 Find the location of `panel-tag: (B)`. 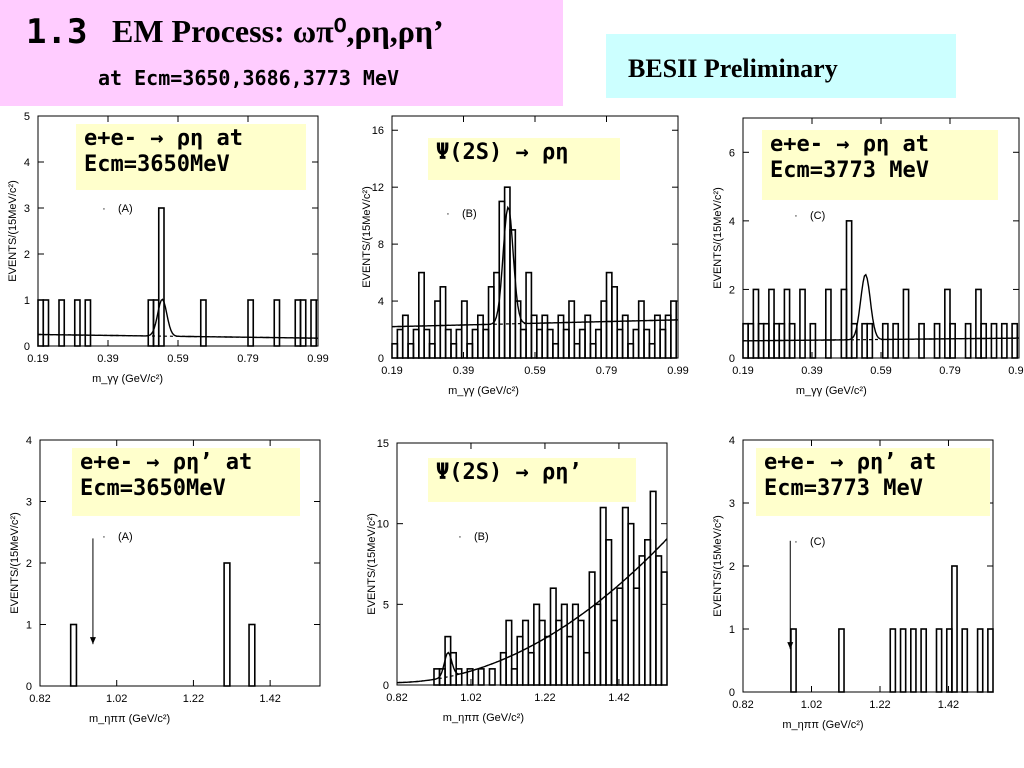

panel-tag: (B) is located at coordinates (469, 214).